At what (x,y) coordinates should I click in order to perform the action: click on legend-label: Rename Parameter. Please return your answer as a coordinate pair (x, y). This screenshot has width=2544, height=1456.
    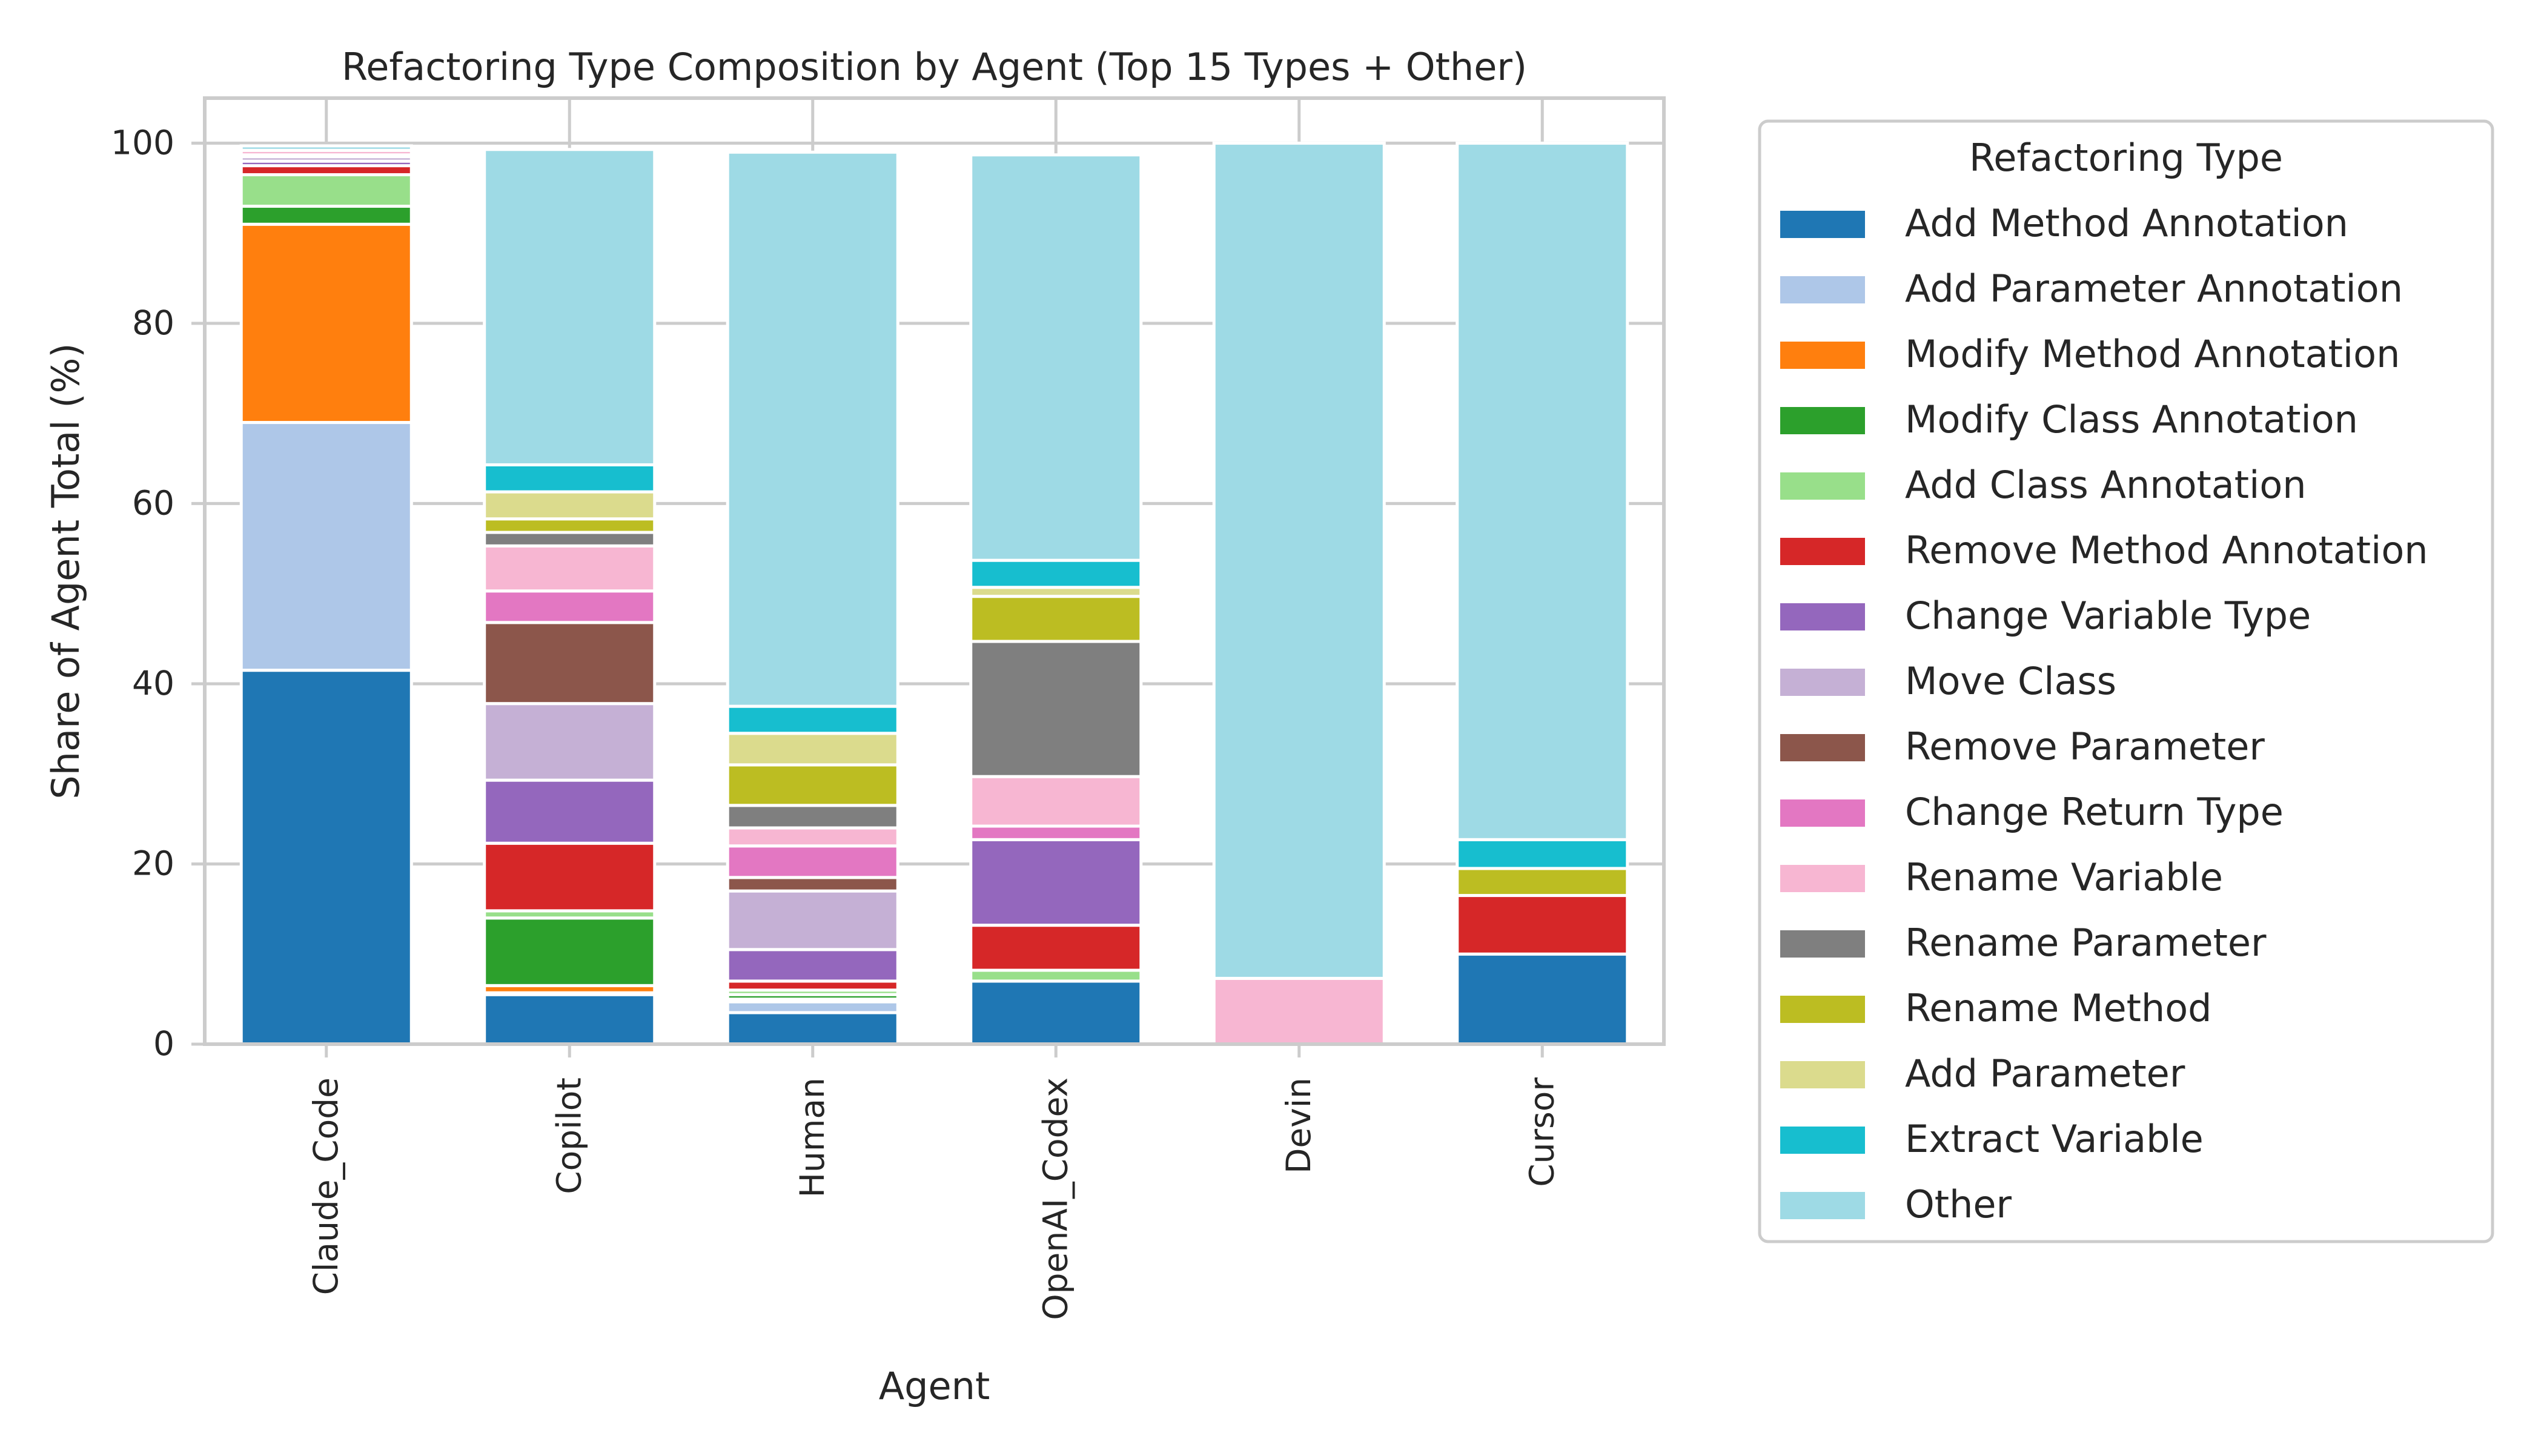
    Looking at the image, I should click on (2086, 943).